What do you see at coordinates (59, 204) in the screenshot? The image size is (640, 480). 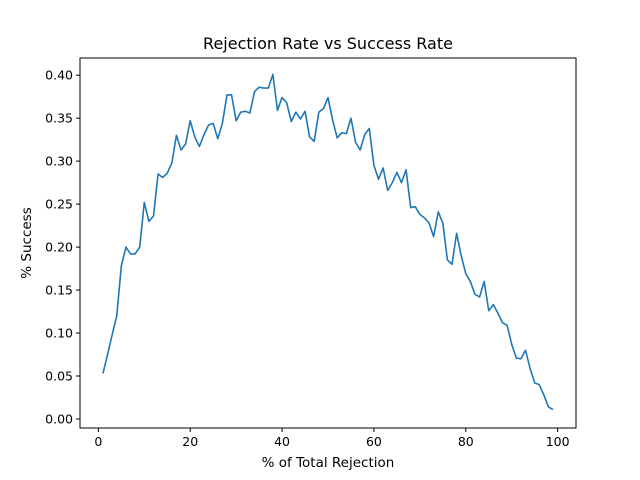 I see `y-tick-label: 0.25` at bounding box center [59, 204].